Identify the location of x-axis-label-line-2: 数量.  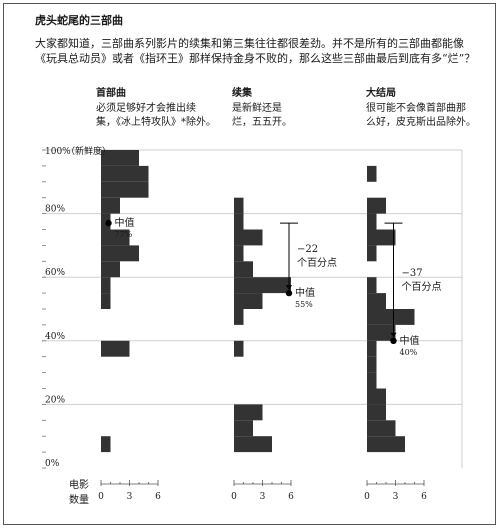
(79, 499).